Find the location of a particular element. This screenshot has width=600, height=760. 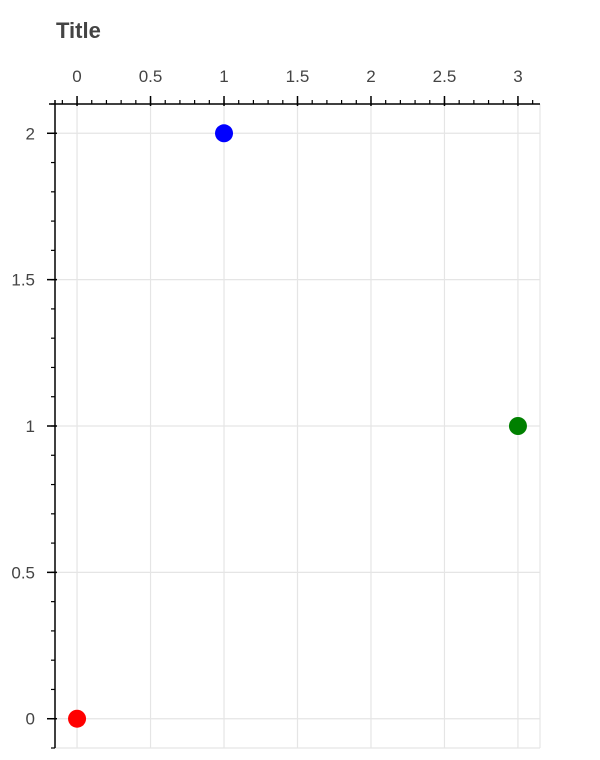

x-tick-label: 1.5 is located at coordinates (298, 76).